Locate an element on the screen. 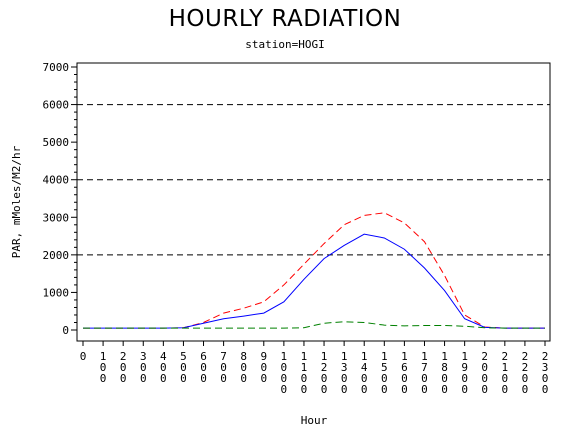 The height and width of the screenshot is (430, 570). chart-subtitle: station=HOGI is located at coordinates (285, 44).